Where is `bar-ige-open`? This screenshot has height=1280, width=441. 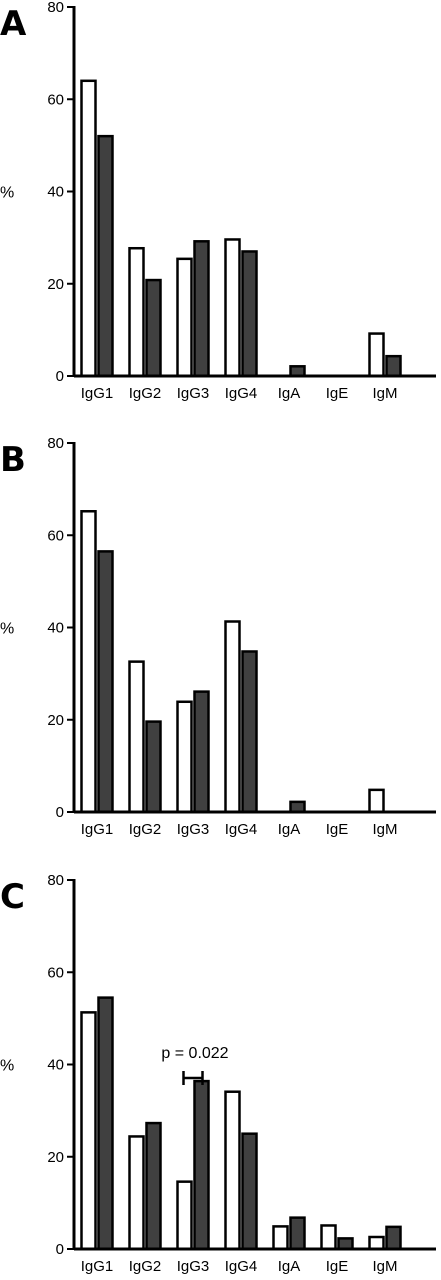 bar-ige-open is located at coordinates (328, 1237).